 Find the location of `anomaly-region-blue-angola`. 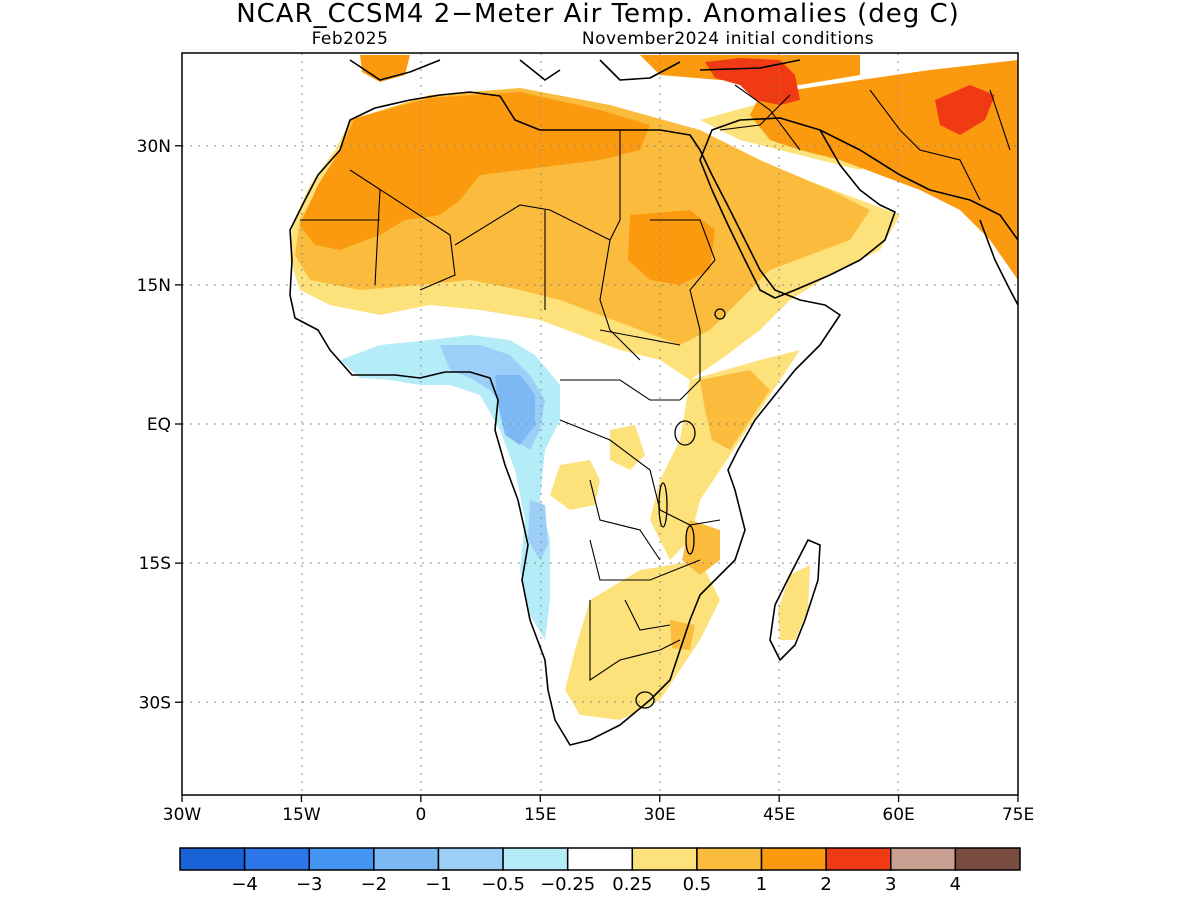

anomaly-region-blue-angola is located at coordinates (538, 530).